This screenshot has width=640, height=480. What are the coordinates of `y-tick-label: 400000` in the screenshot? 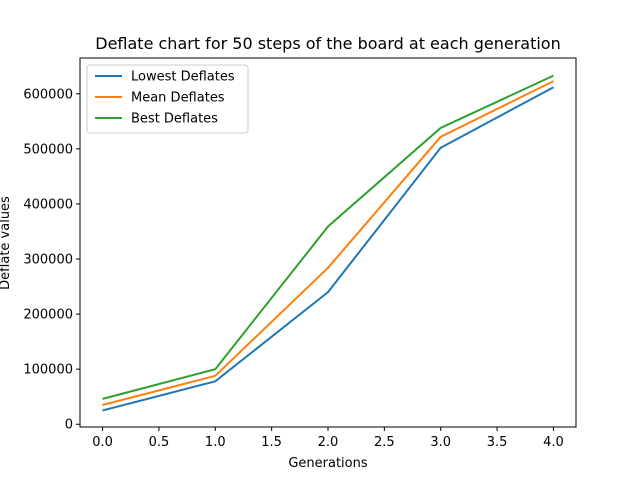 It's located at (48, 204).